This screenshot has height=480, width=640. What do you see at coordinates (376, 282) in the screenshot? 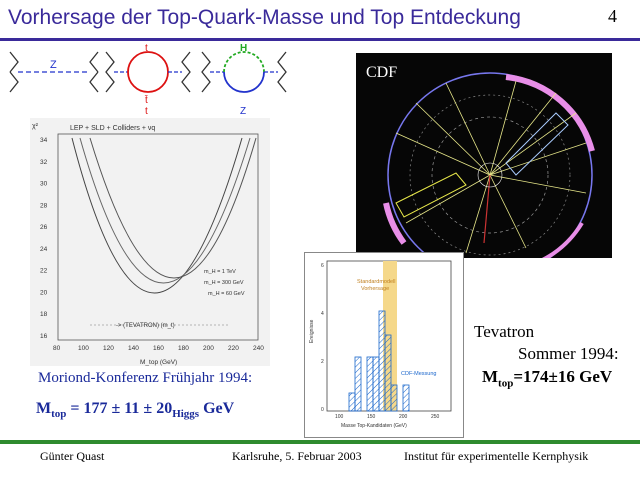
I see `band-label-1: Standardmodell` at bounding box center [376, 282].